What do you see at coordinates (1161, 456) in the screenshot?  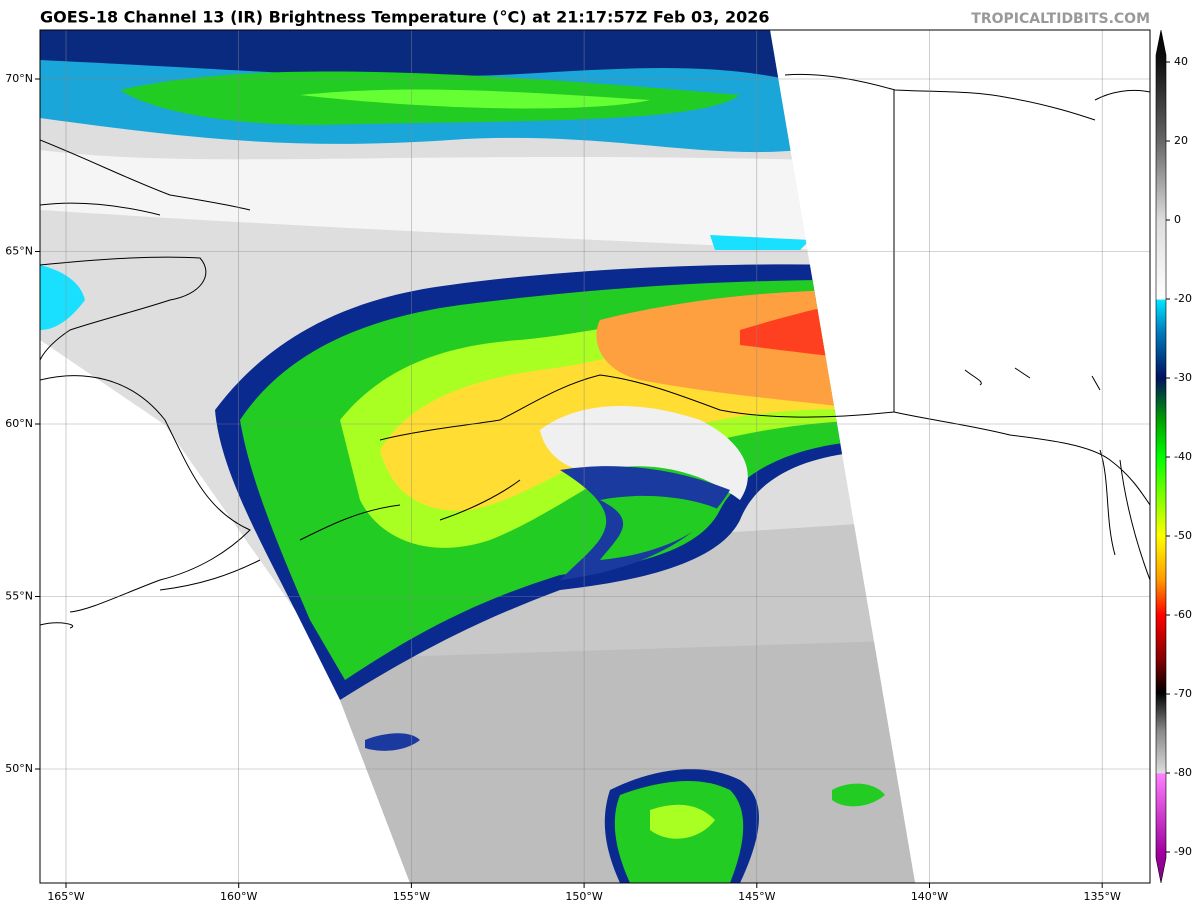 I see `colorbar-ramp` at bounding box center [1161, 456].